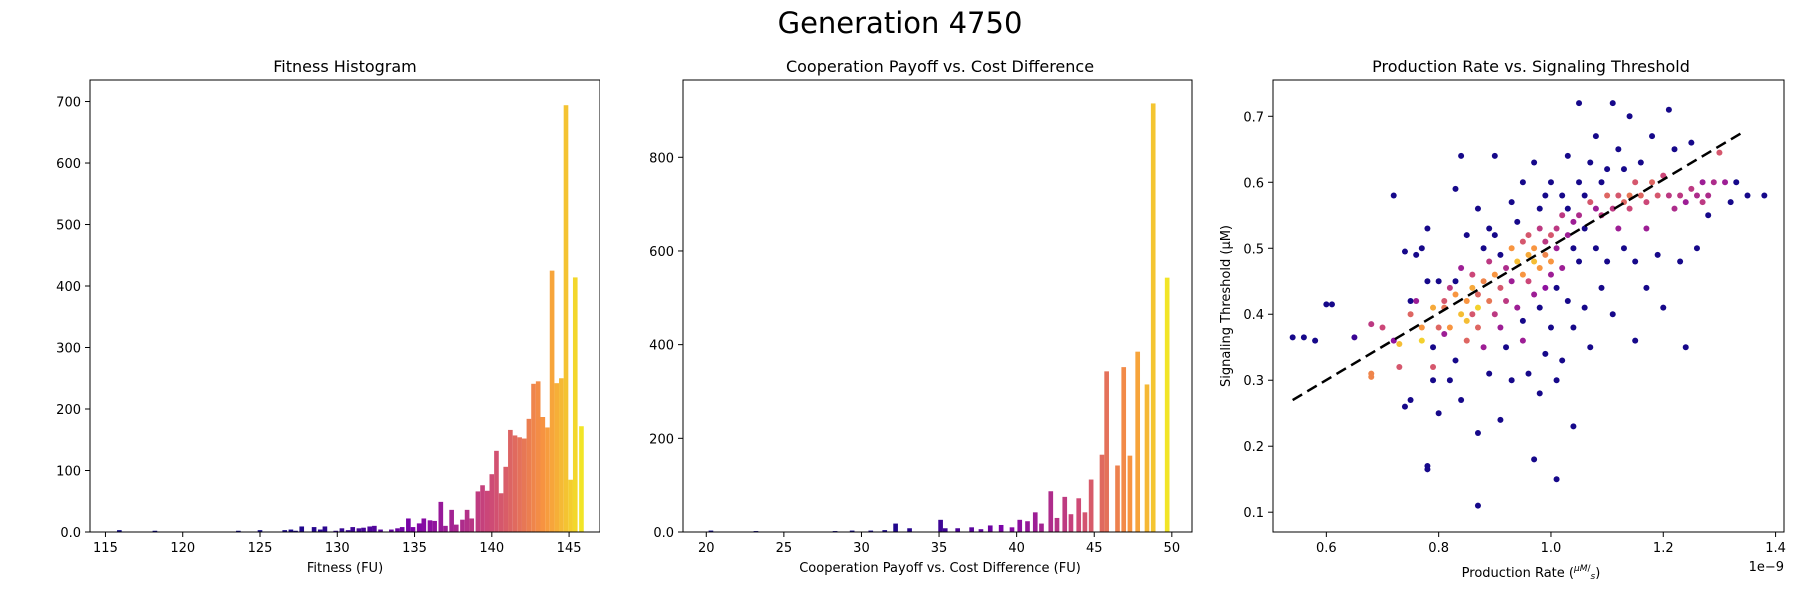 This screenshot has height=600, width=1800. I want to click on x-axis-label: Production Rate (μM/s), so click(1531, 573).